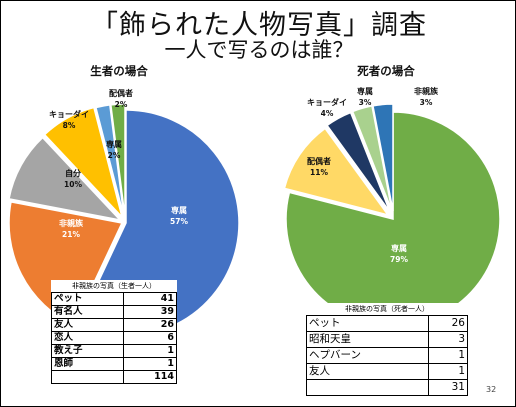 This screenshot has width=516, height=407. I want to click on pie1-title: 生者の場合, so click(119, 71).